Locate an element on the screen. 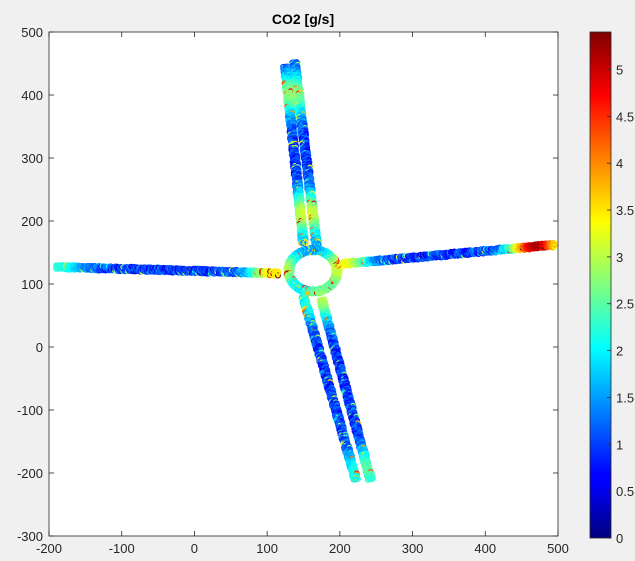 Image resolution: width=635 pixels, height=561 pixels. y-tick-label: 200 is located at coordinates (32, 221).